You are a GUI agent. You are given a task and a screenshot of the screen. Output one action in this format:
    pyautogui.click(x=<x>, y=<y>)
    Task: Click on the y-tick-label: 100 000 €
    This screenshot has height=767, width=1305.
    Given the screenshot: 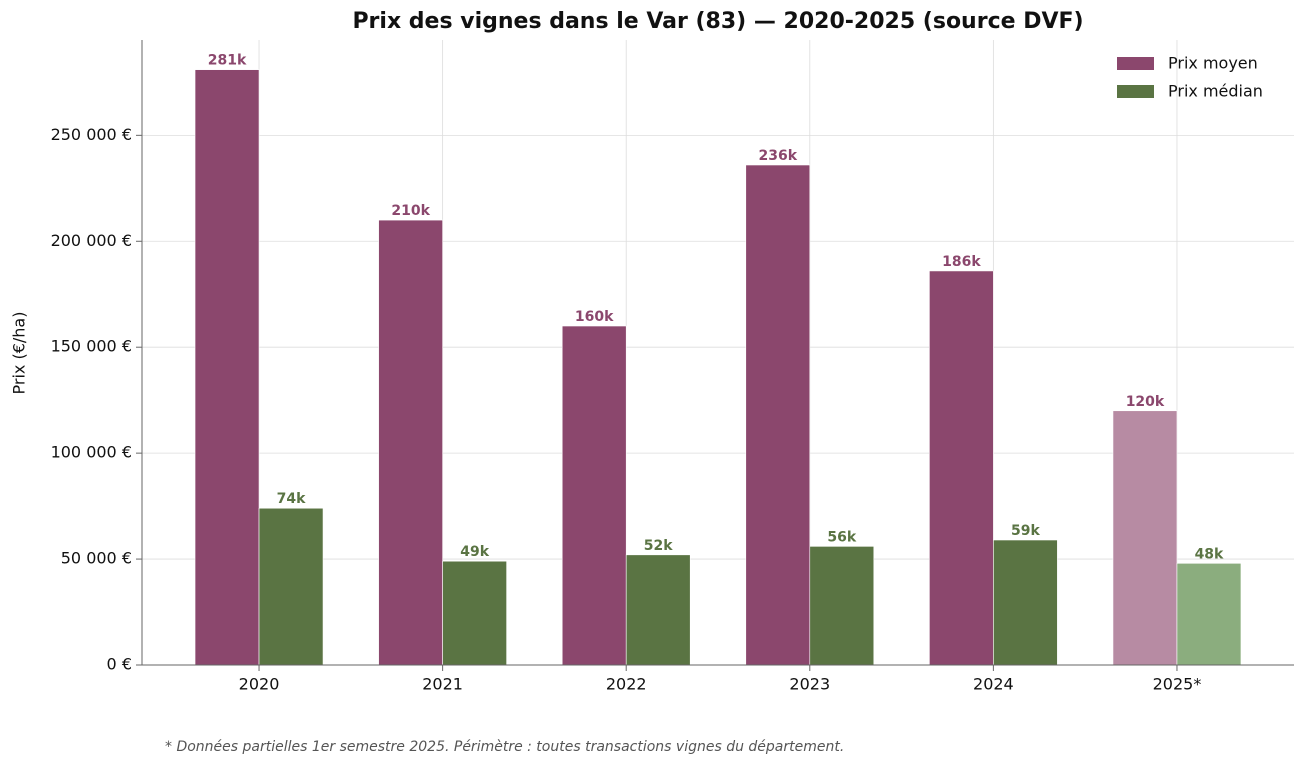 What is the action you would take?
    pyautogui.click(x=91, y=452)
    